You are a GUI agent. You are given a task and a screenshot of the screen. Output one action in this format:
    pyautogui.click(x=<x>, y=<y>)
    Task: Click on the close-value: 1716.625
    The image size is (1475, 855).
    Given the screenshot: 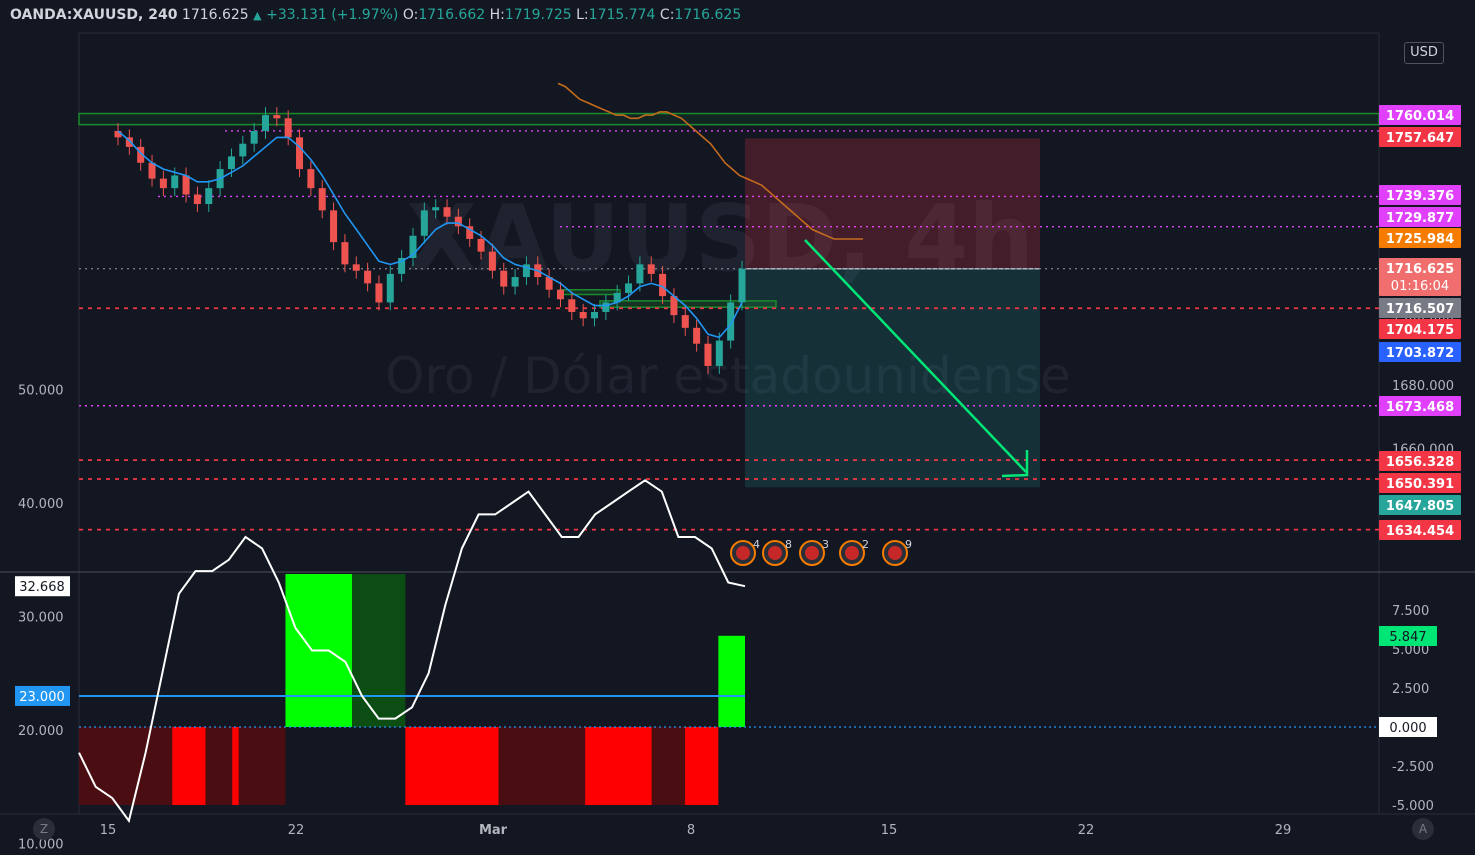 What is the action you would take?
    pyautogui.click(x=708, y=15)
    